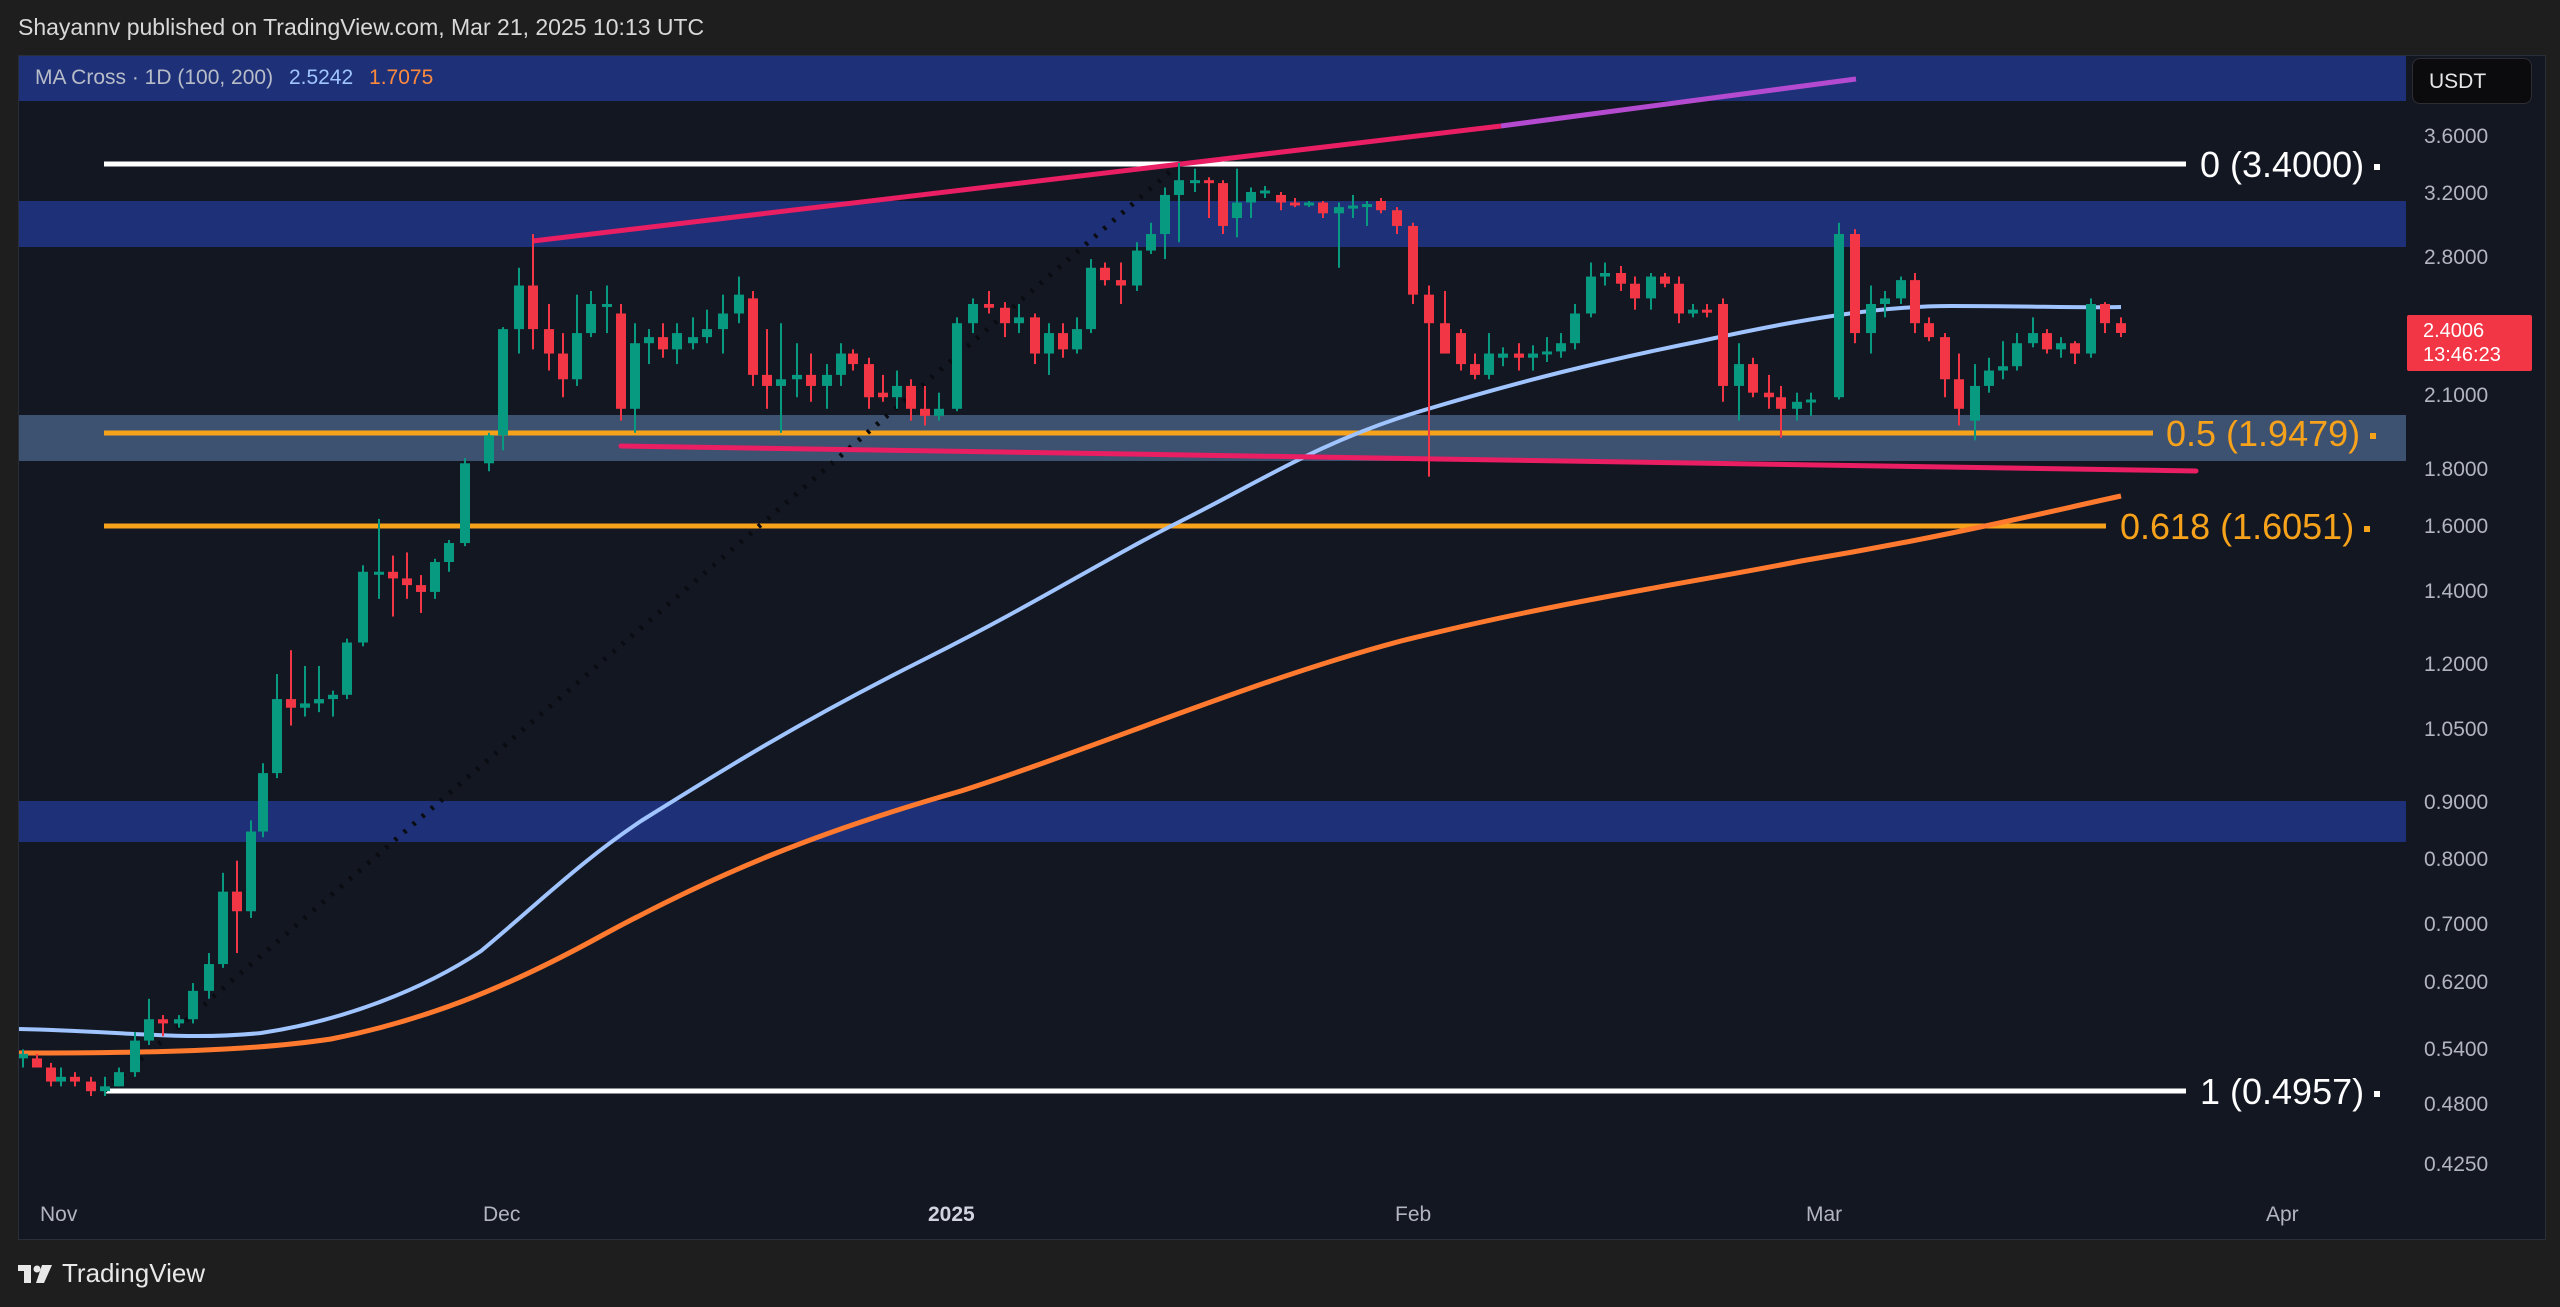 The width and height of the screenshot is (2560, 1307). I want to click on time-tick: Nov, so click(59, 1214).